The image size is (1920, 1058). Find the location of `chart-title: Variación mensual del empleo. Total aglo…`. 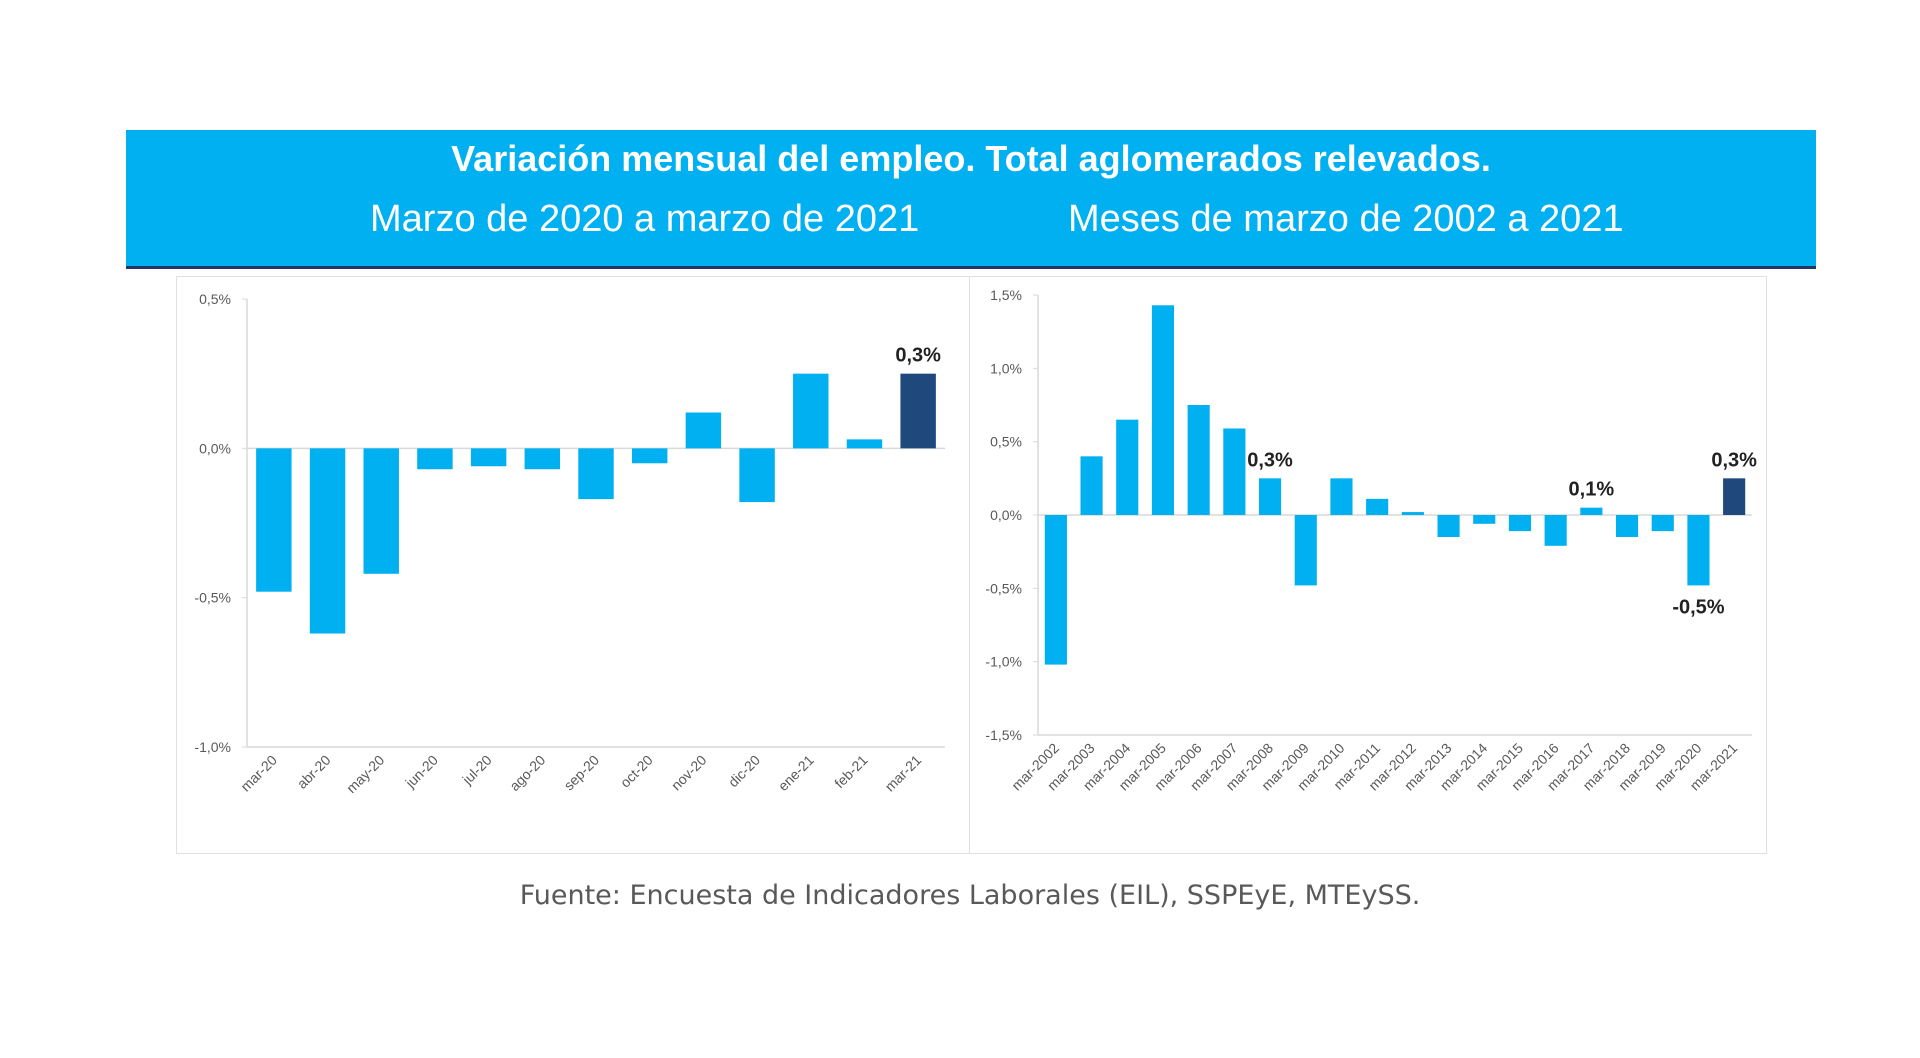

chart-title: Variación mensual del empleo. Total aglo… is located at coordinates (971, 158).